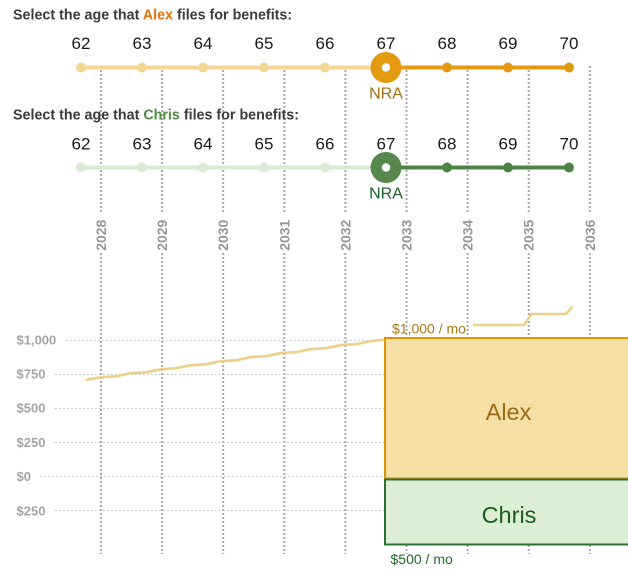 This screenshot has width=628, height=579. I want to click on svg-text: 2028, so click(101, 234).